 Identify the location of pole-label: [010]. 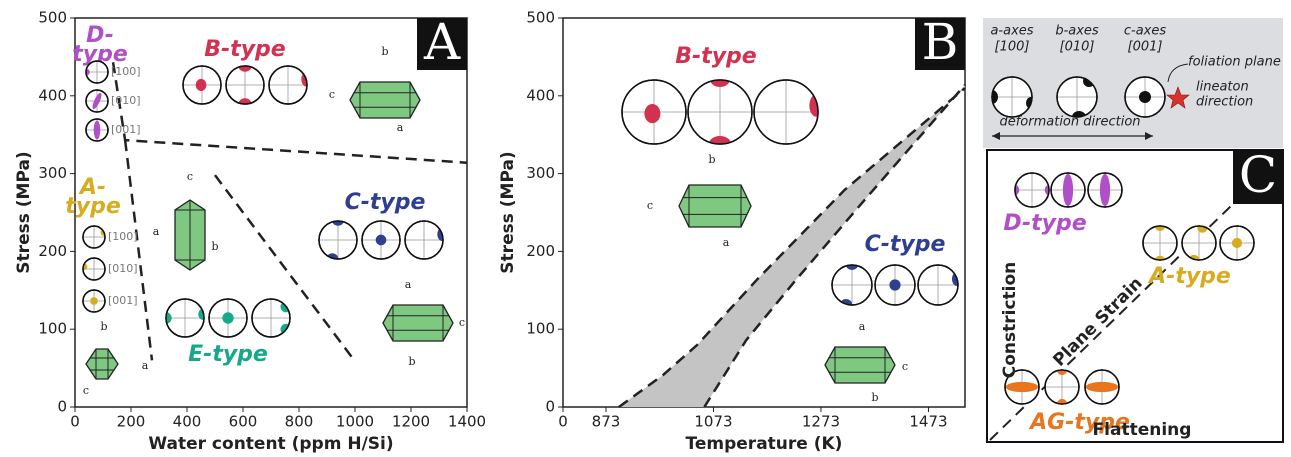
(126, 100).